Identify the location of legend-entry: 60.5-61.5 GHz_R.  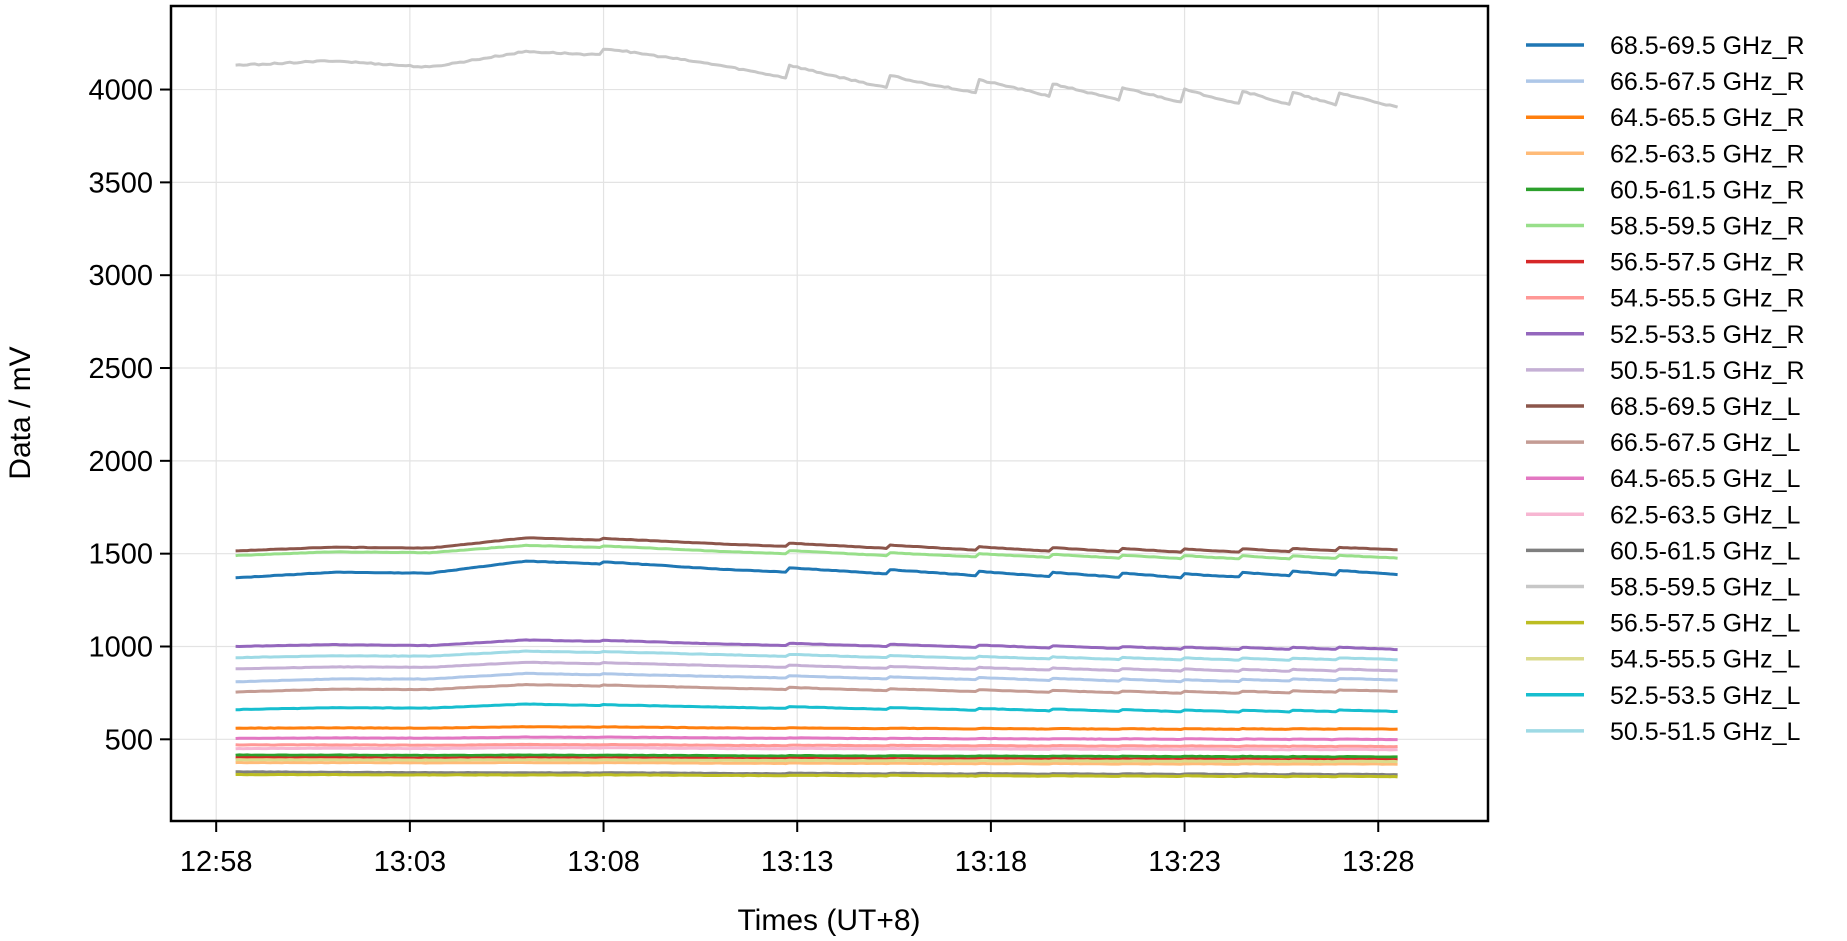
(1707, 190).